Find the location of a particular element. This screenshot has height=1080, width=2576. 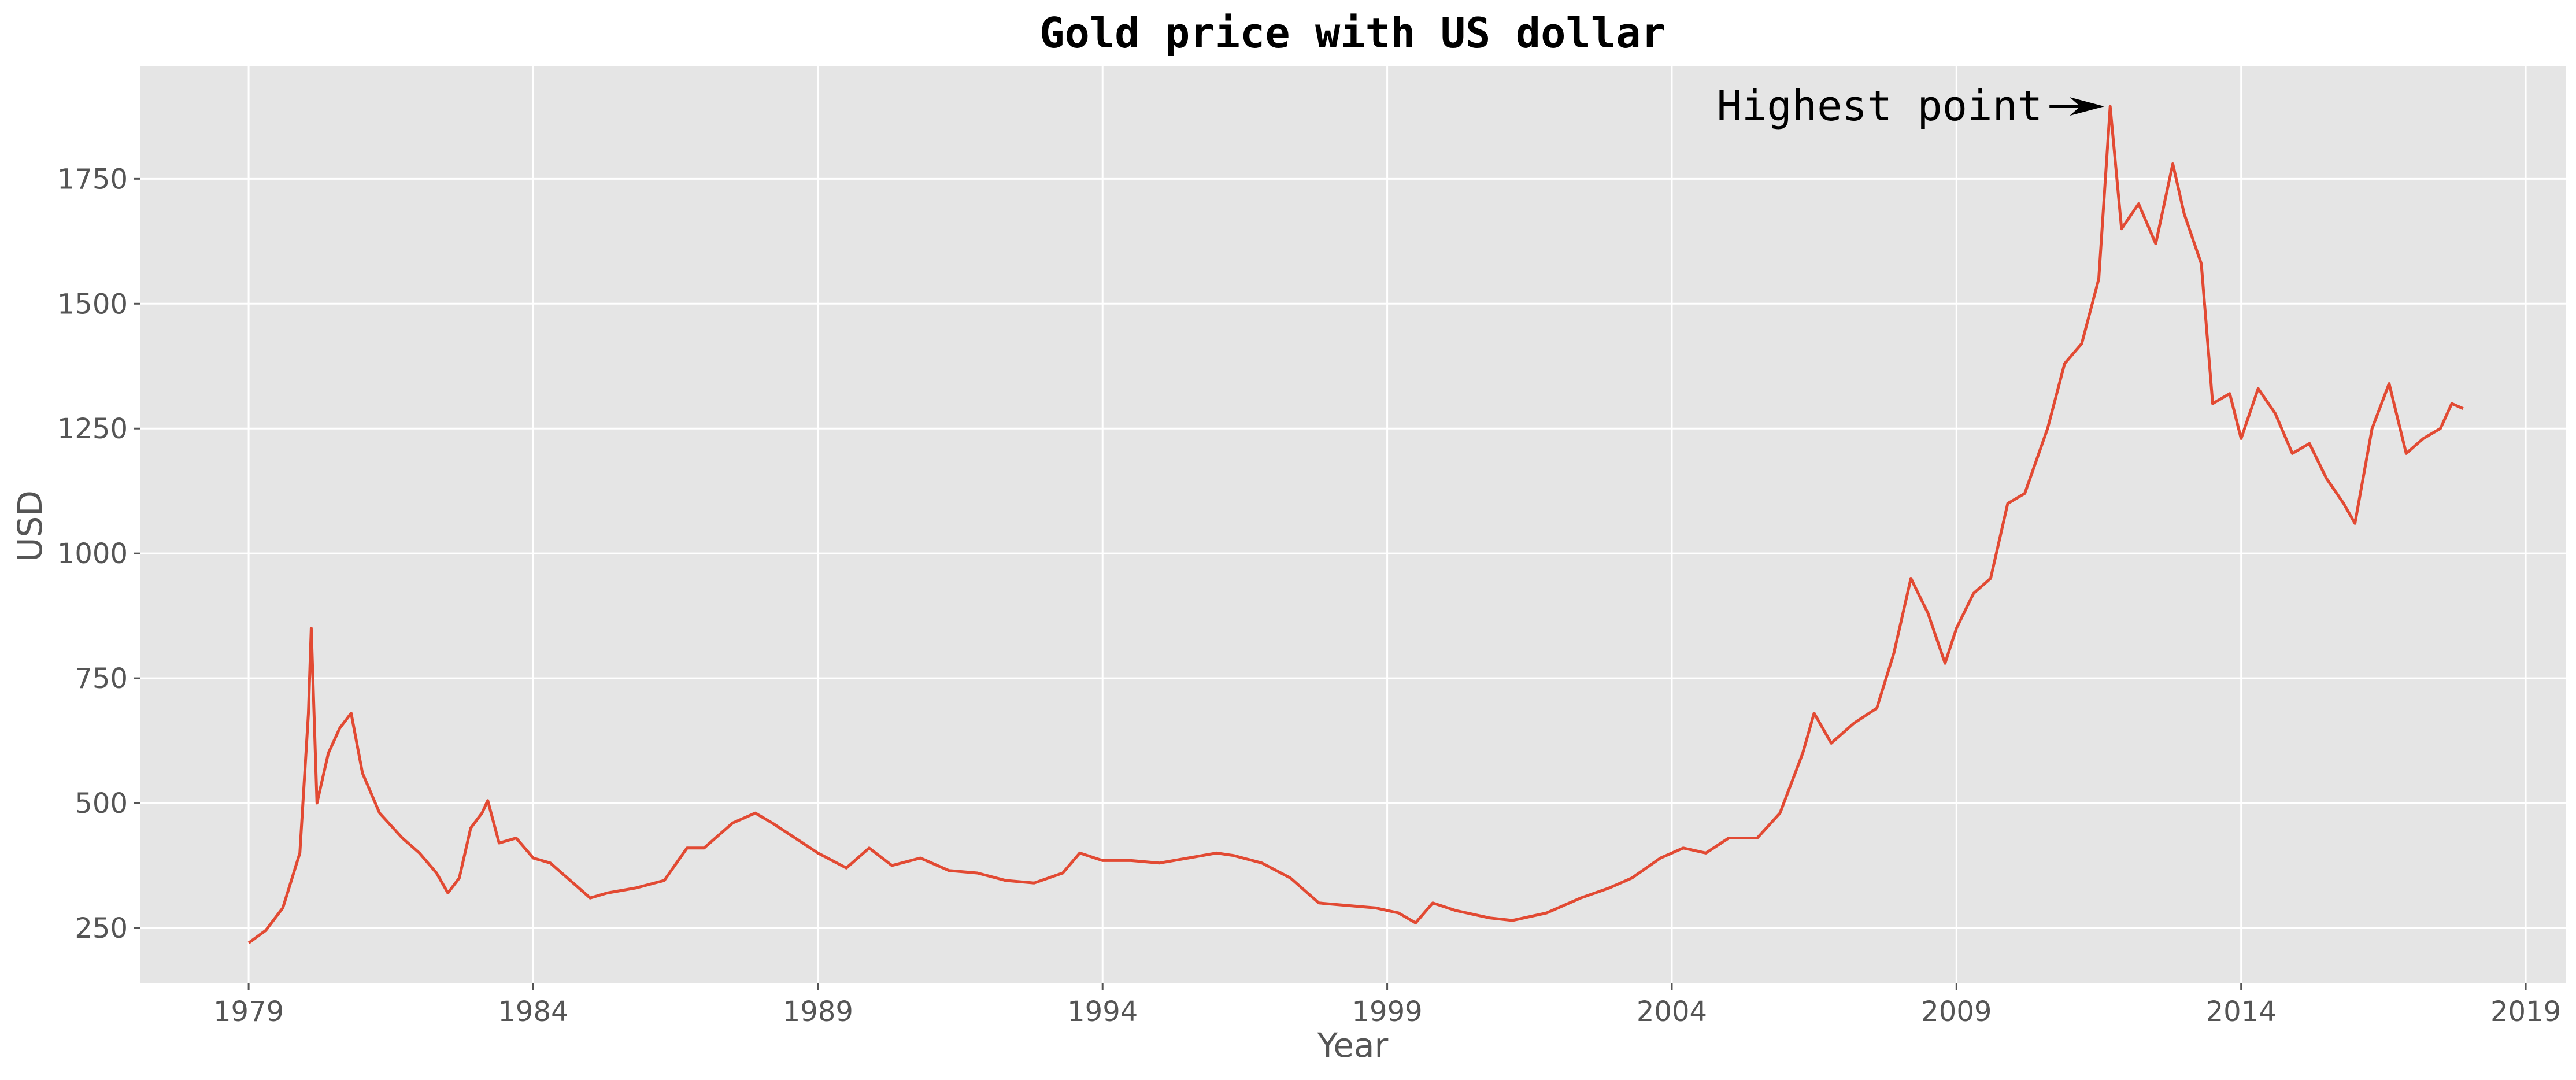

y-tick-label: 500 is located at coordinates (101, 803).